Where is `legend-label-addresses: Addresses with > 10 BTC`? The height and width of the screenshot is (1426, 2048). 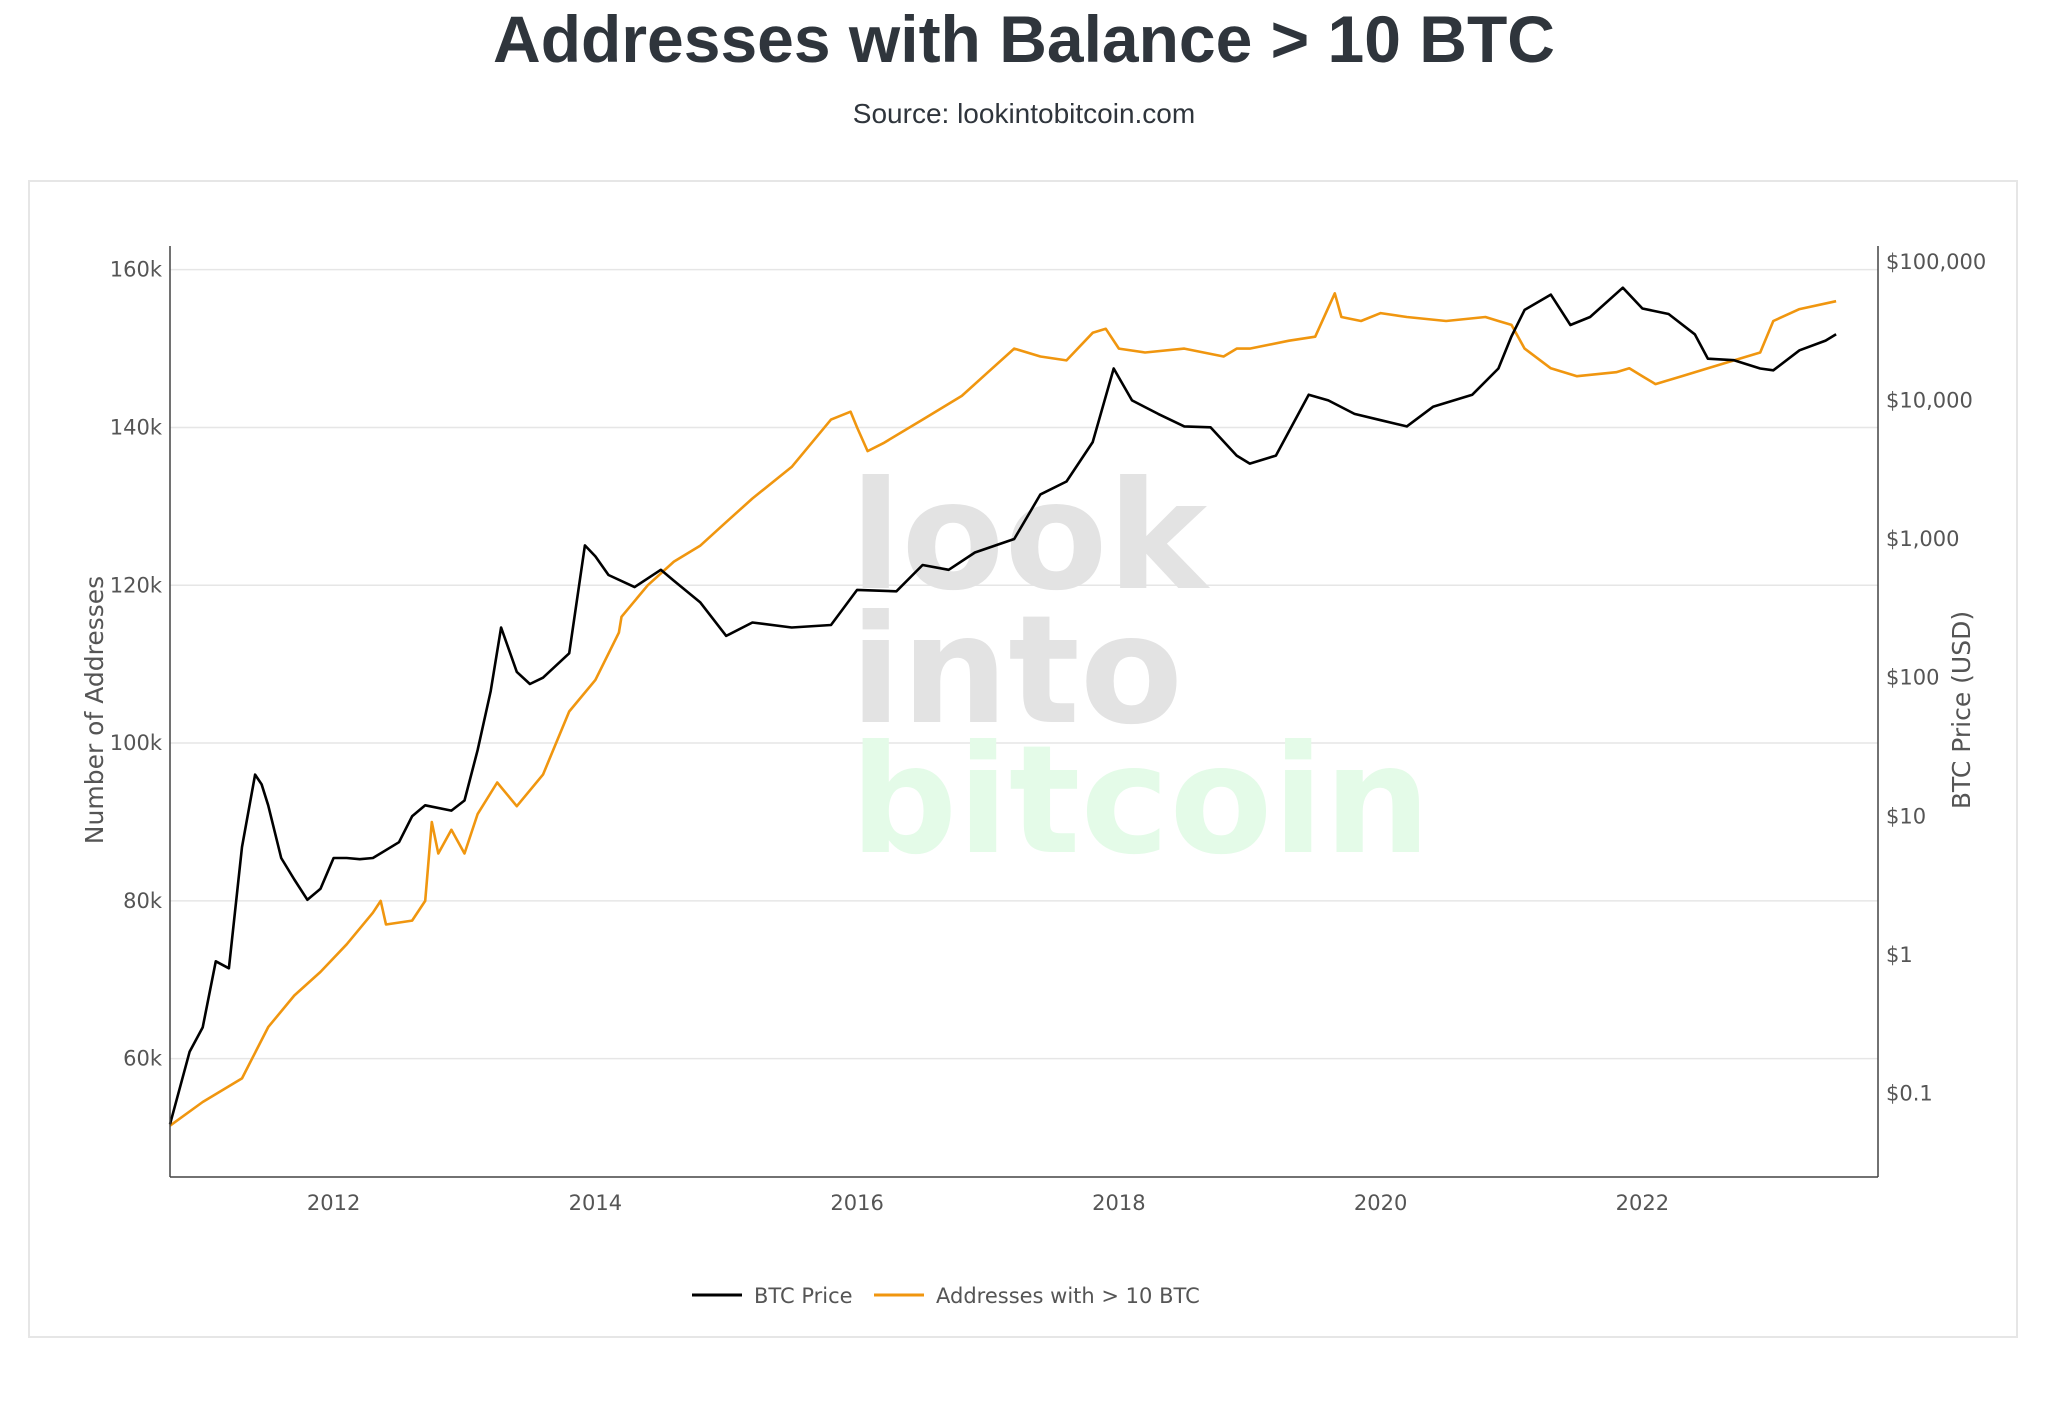 legend-label-addresses: Addresses with > 10 BTC is located at coordinates (1068, 1296).